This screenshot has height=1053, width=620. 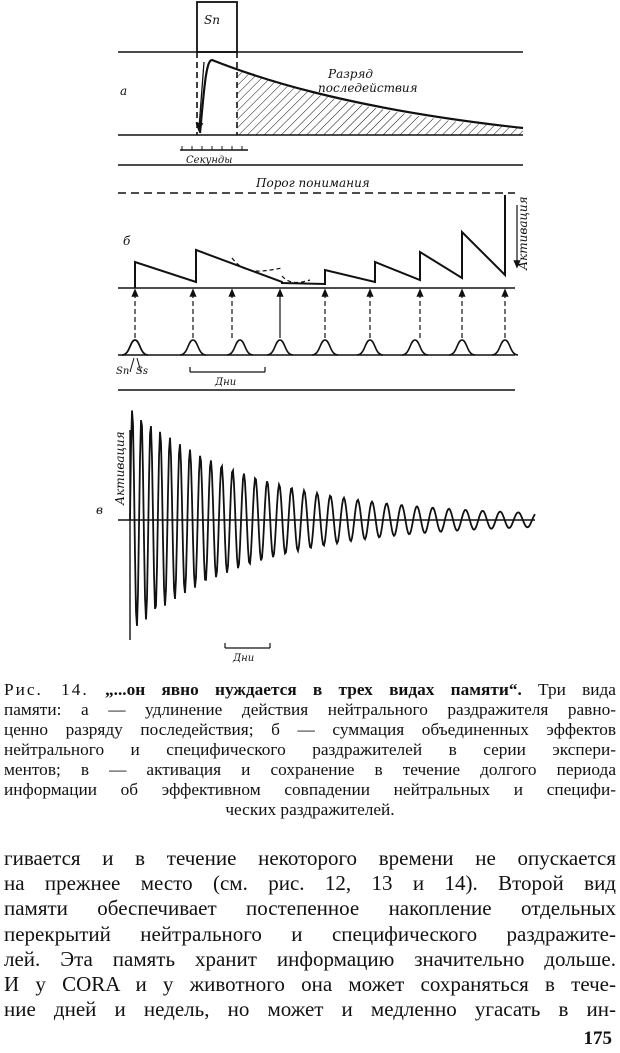 I want to click on panel-a, so click(x=321, y=83).